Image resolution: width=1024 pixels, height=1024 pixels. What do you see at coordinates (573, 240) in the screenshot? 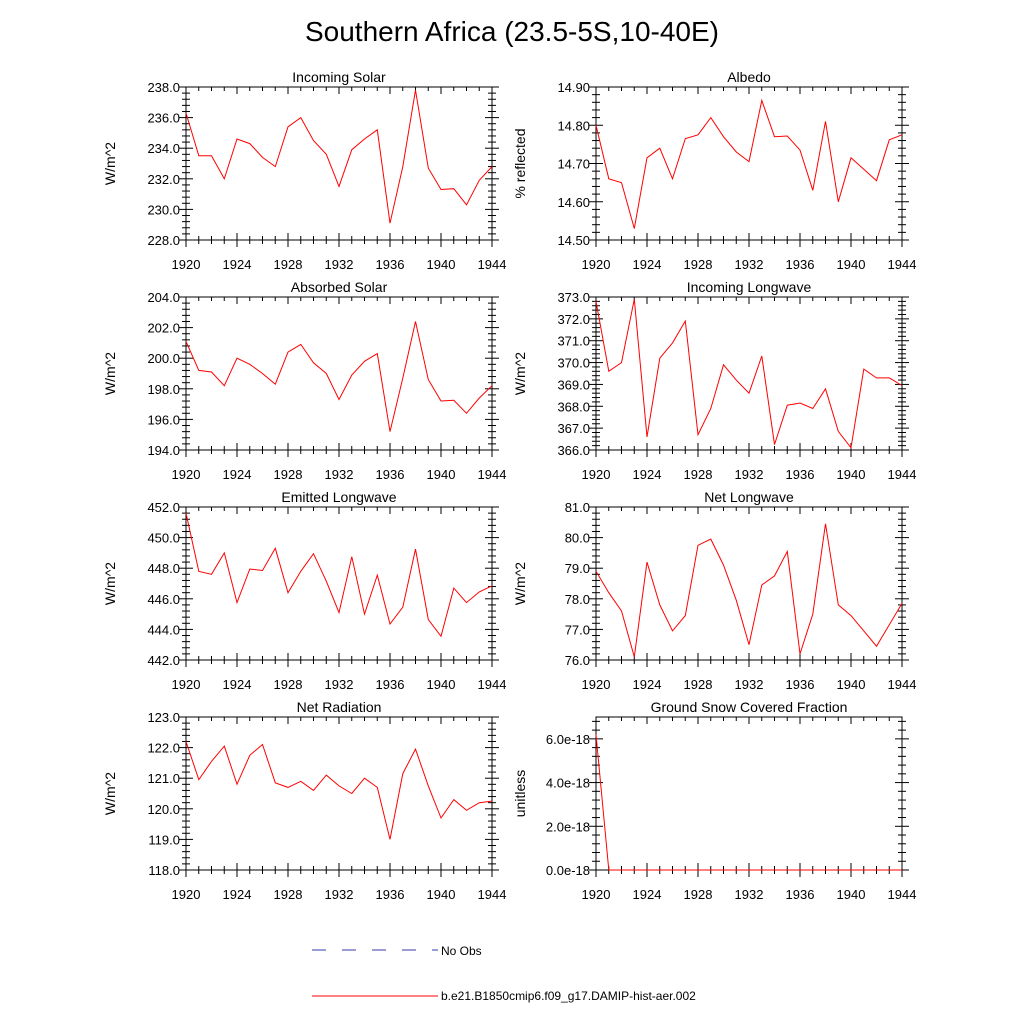
I see `y-tick-label: 14.50` at bounding box center [573, 240].